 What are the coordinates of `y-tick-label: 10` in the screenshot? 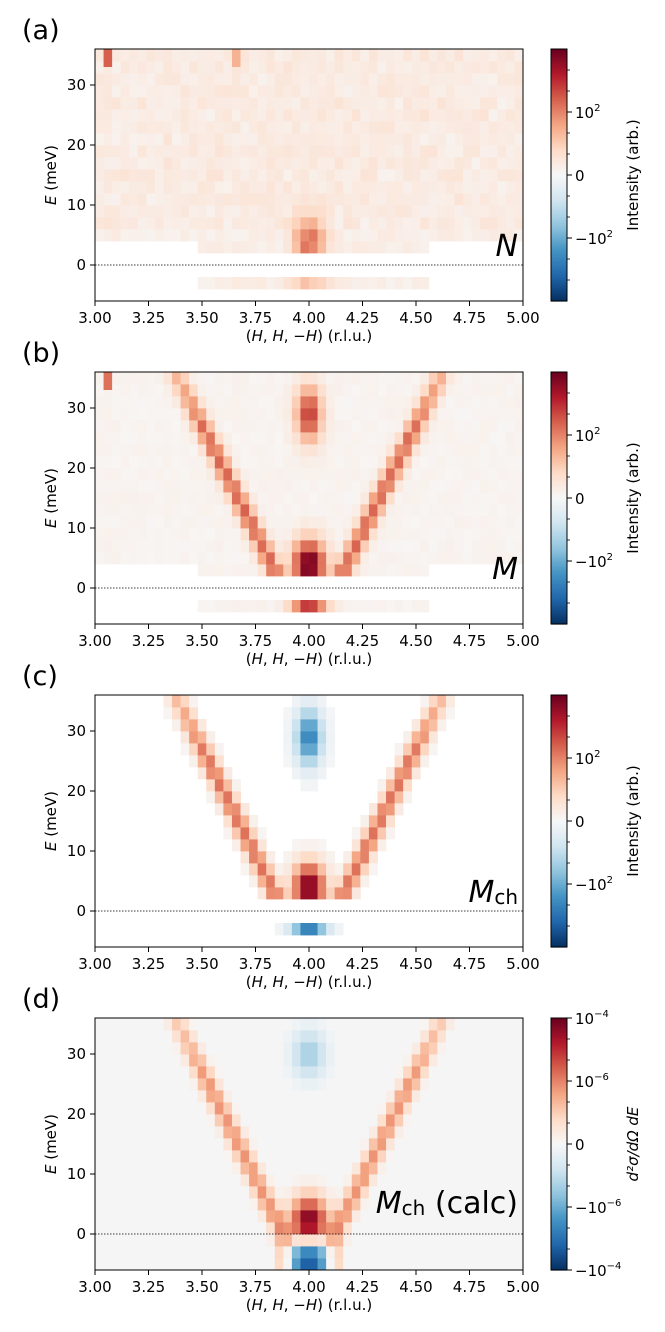 It's located at (76, 205).